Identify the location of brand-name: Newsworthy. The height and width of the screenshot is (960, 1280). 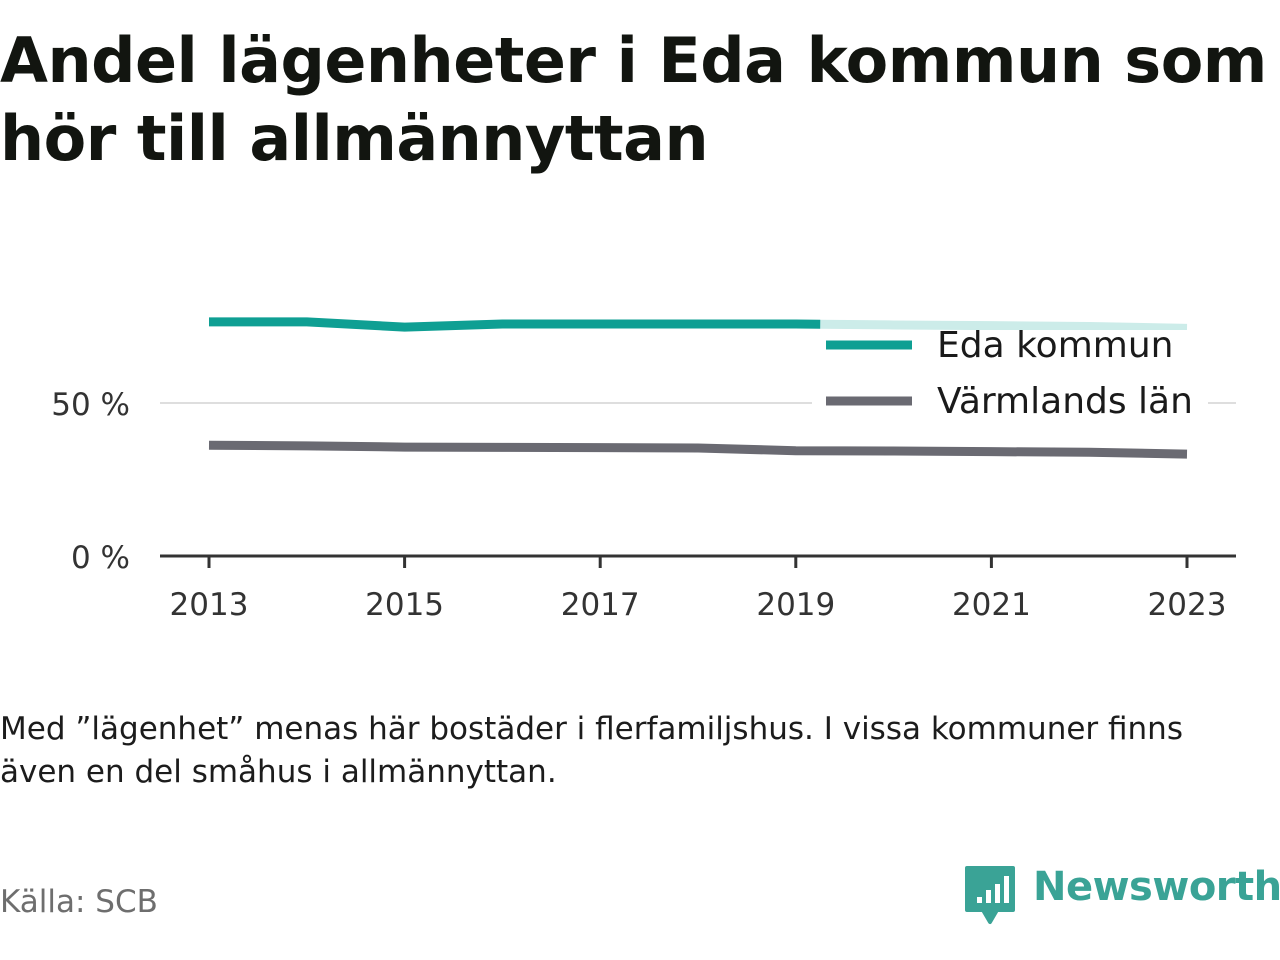
(1156, 887).